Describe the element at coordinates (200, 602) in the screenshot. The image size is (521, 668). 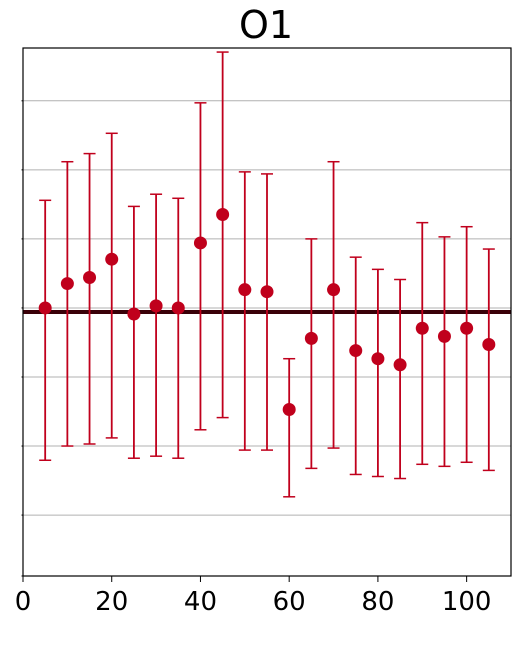
I see `x-tick-label-2: 40` at that location.